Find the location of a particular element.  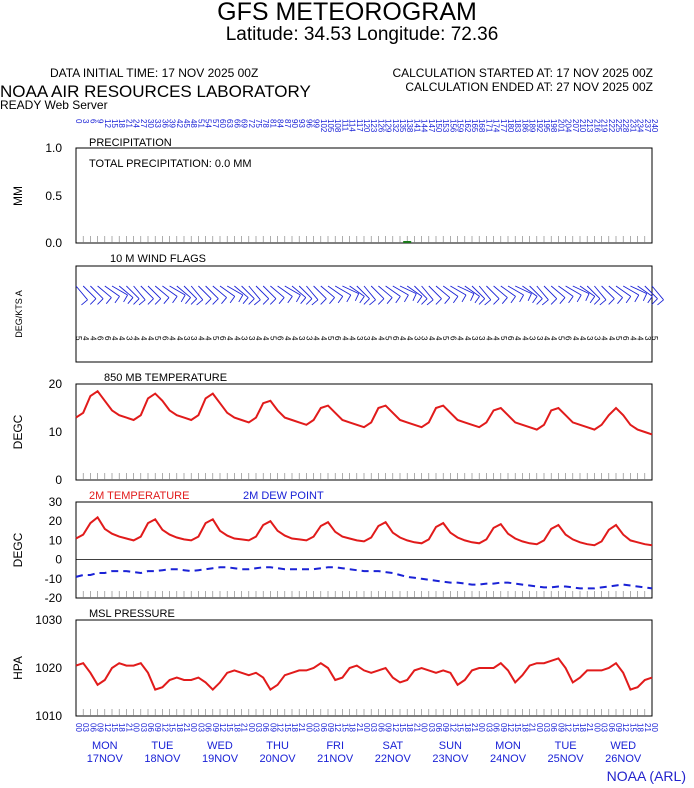

y-tick-label: 1010 is located at coordinates (48, 716).